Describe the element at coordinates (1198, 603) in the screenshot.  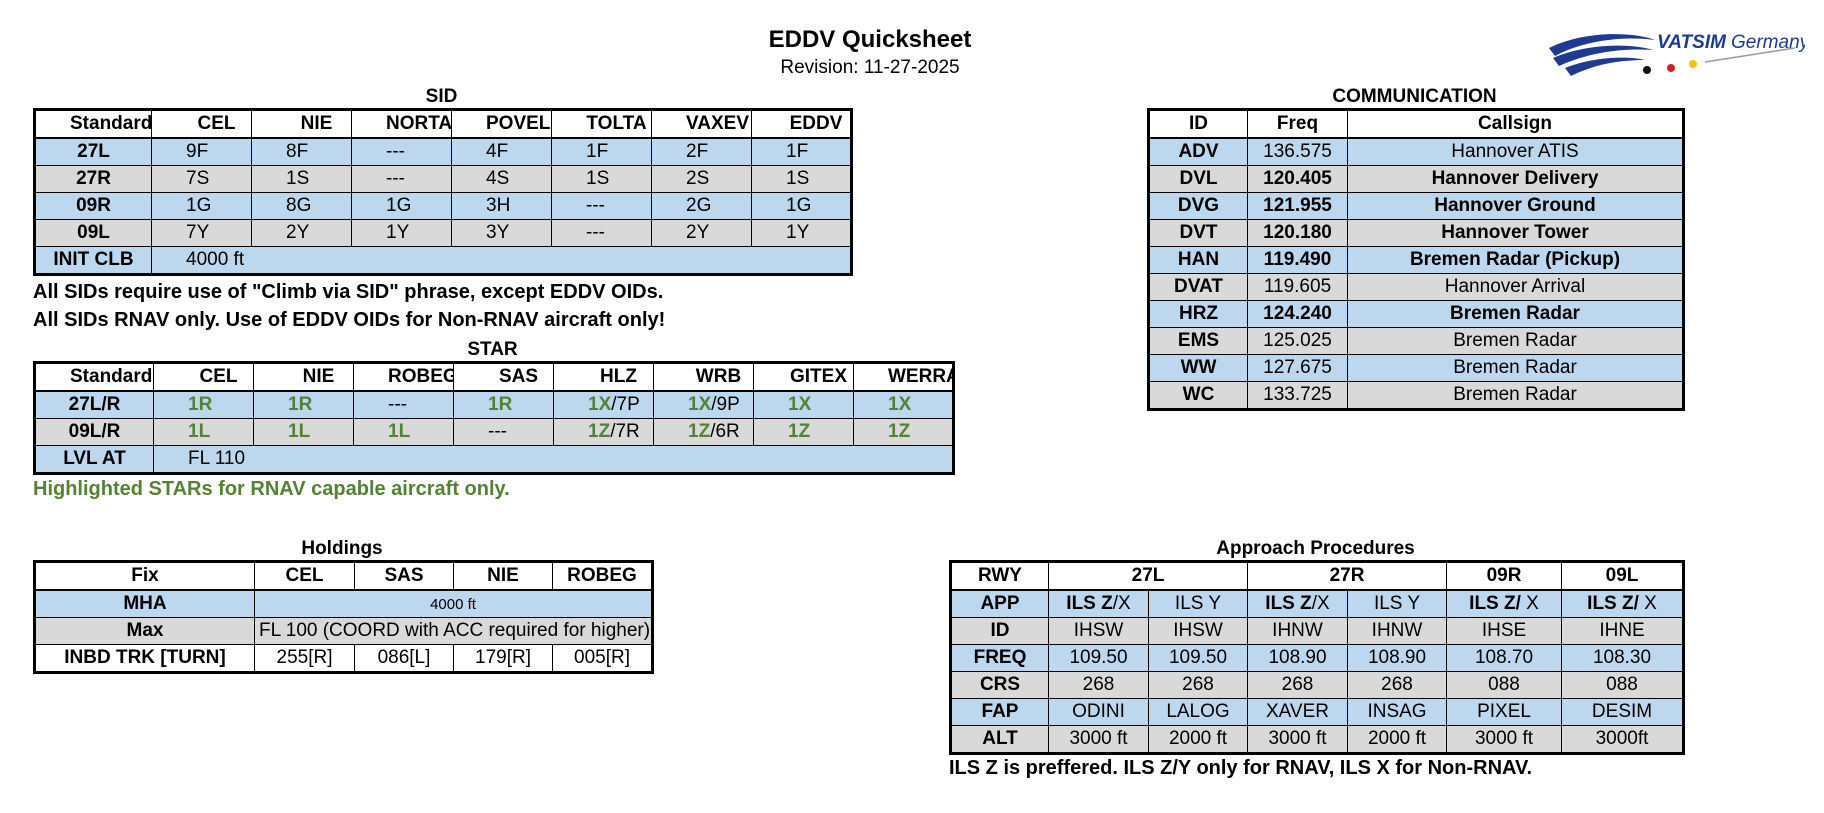
I see `cell: ILS Y` at that location.